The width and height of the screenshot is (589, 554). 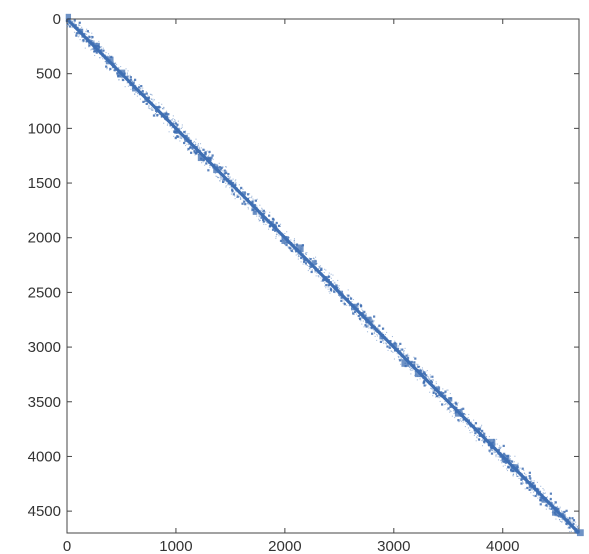 I want to click on y-tick-label: 3000, so click(x=44, y=347).